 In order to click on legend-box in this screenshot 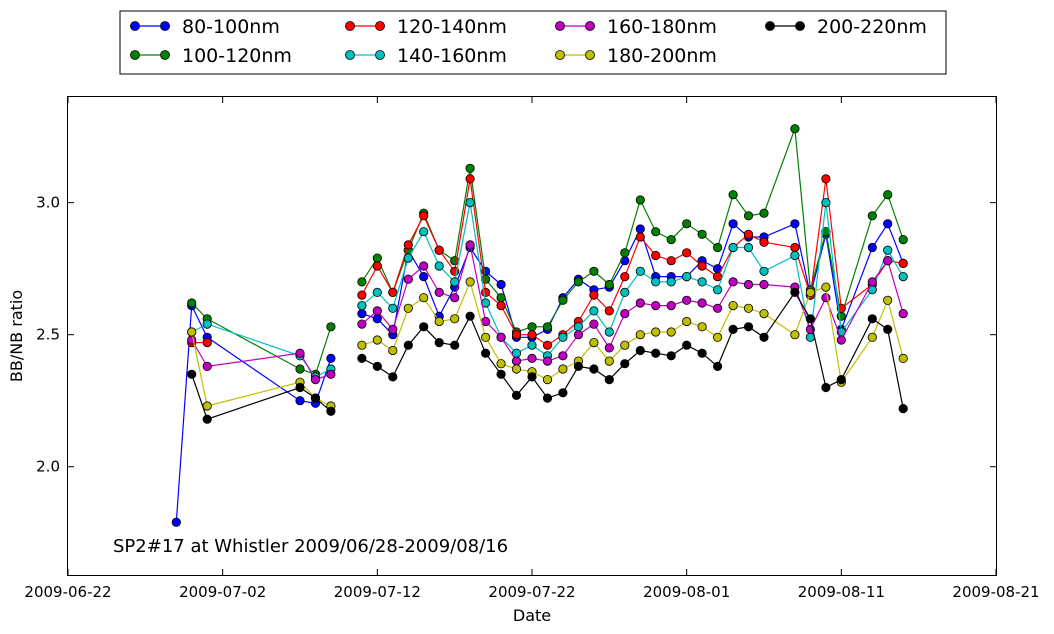, I will do `click(533, 42)`.